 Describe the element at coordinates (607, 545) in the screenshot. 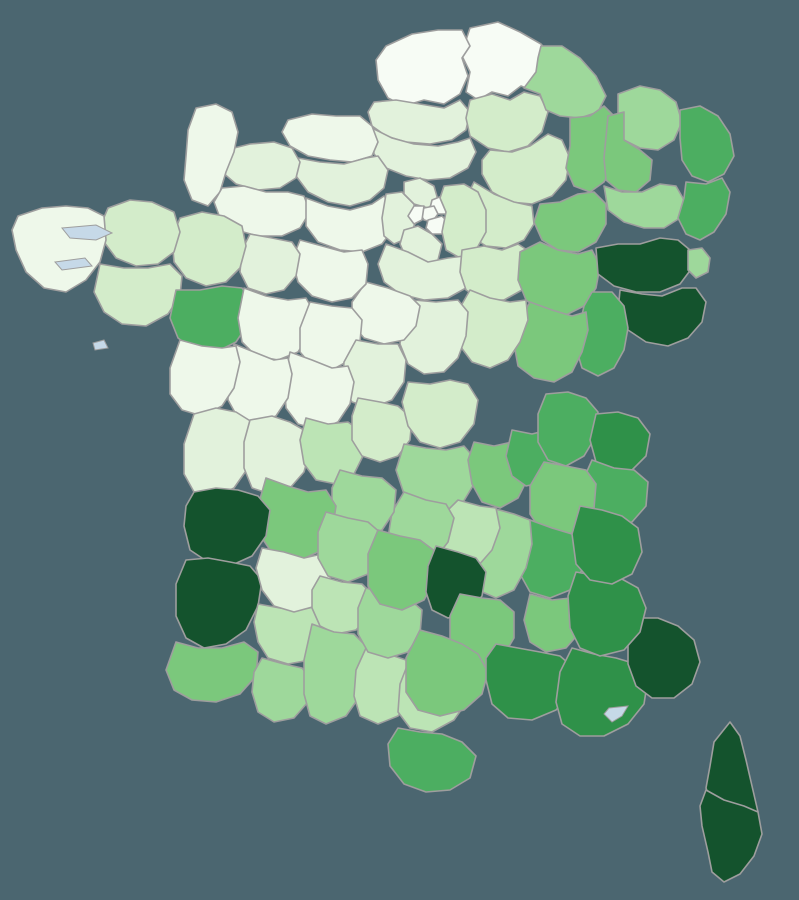

I see `department-hautes-alpes: Hautes-Alpes` at that location.